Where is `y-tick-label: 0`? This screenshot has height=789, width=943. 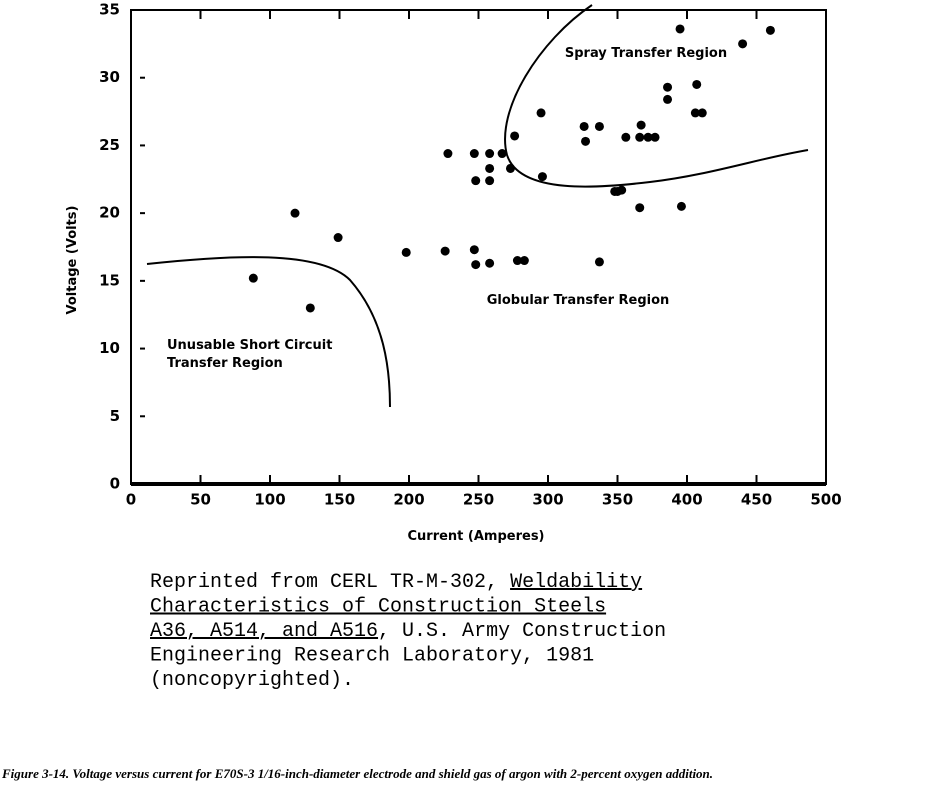
y-tick-label: 0 is located at coordinates (115, 484).